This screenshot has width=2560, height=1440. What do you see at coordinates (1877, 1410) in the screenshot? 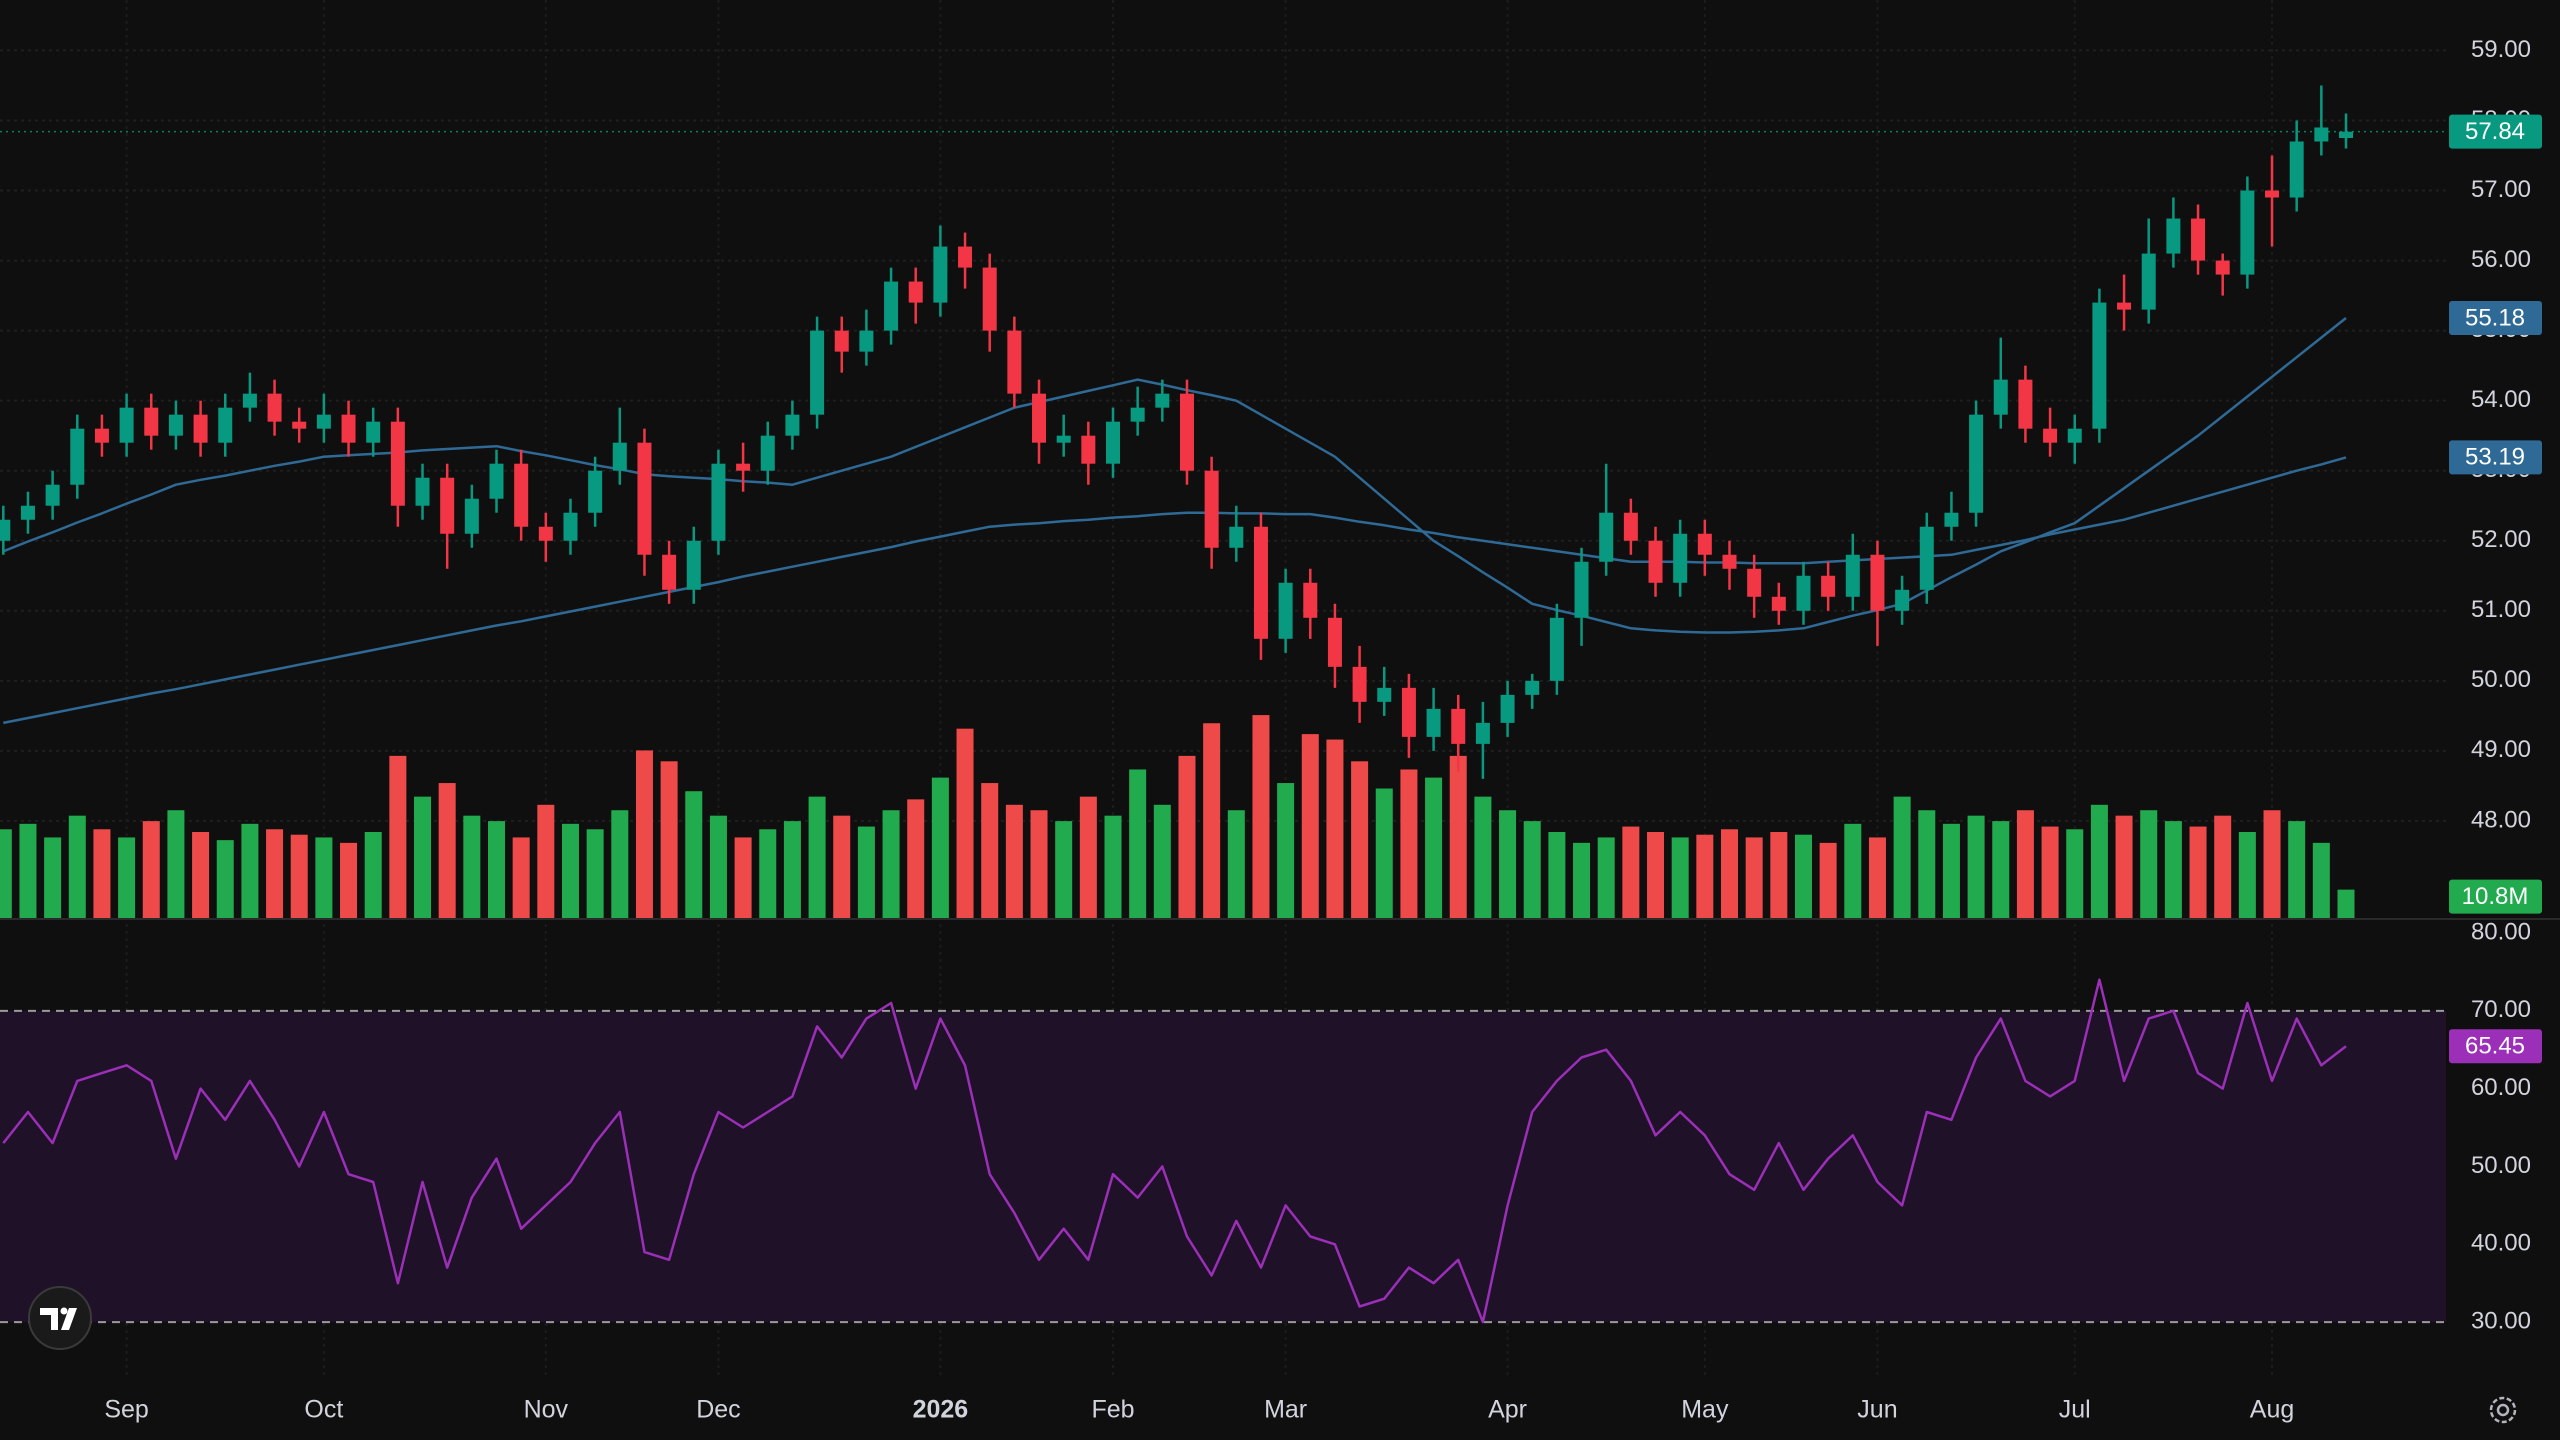
I see `x-tick-label: Jun` at bounding box center [1877, 1410].